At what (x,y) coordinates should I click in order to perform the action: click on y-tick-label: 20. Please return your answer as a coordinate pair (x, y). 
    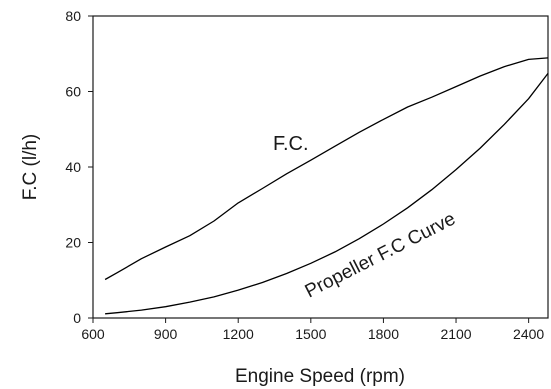
    Looking at the image, I should click on (73, 243).